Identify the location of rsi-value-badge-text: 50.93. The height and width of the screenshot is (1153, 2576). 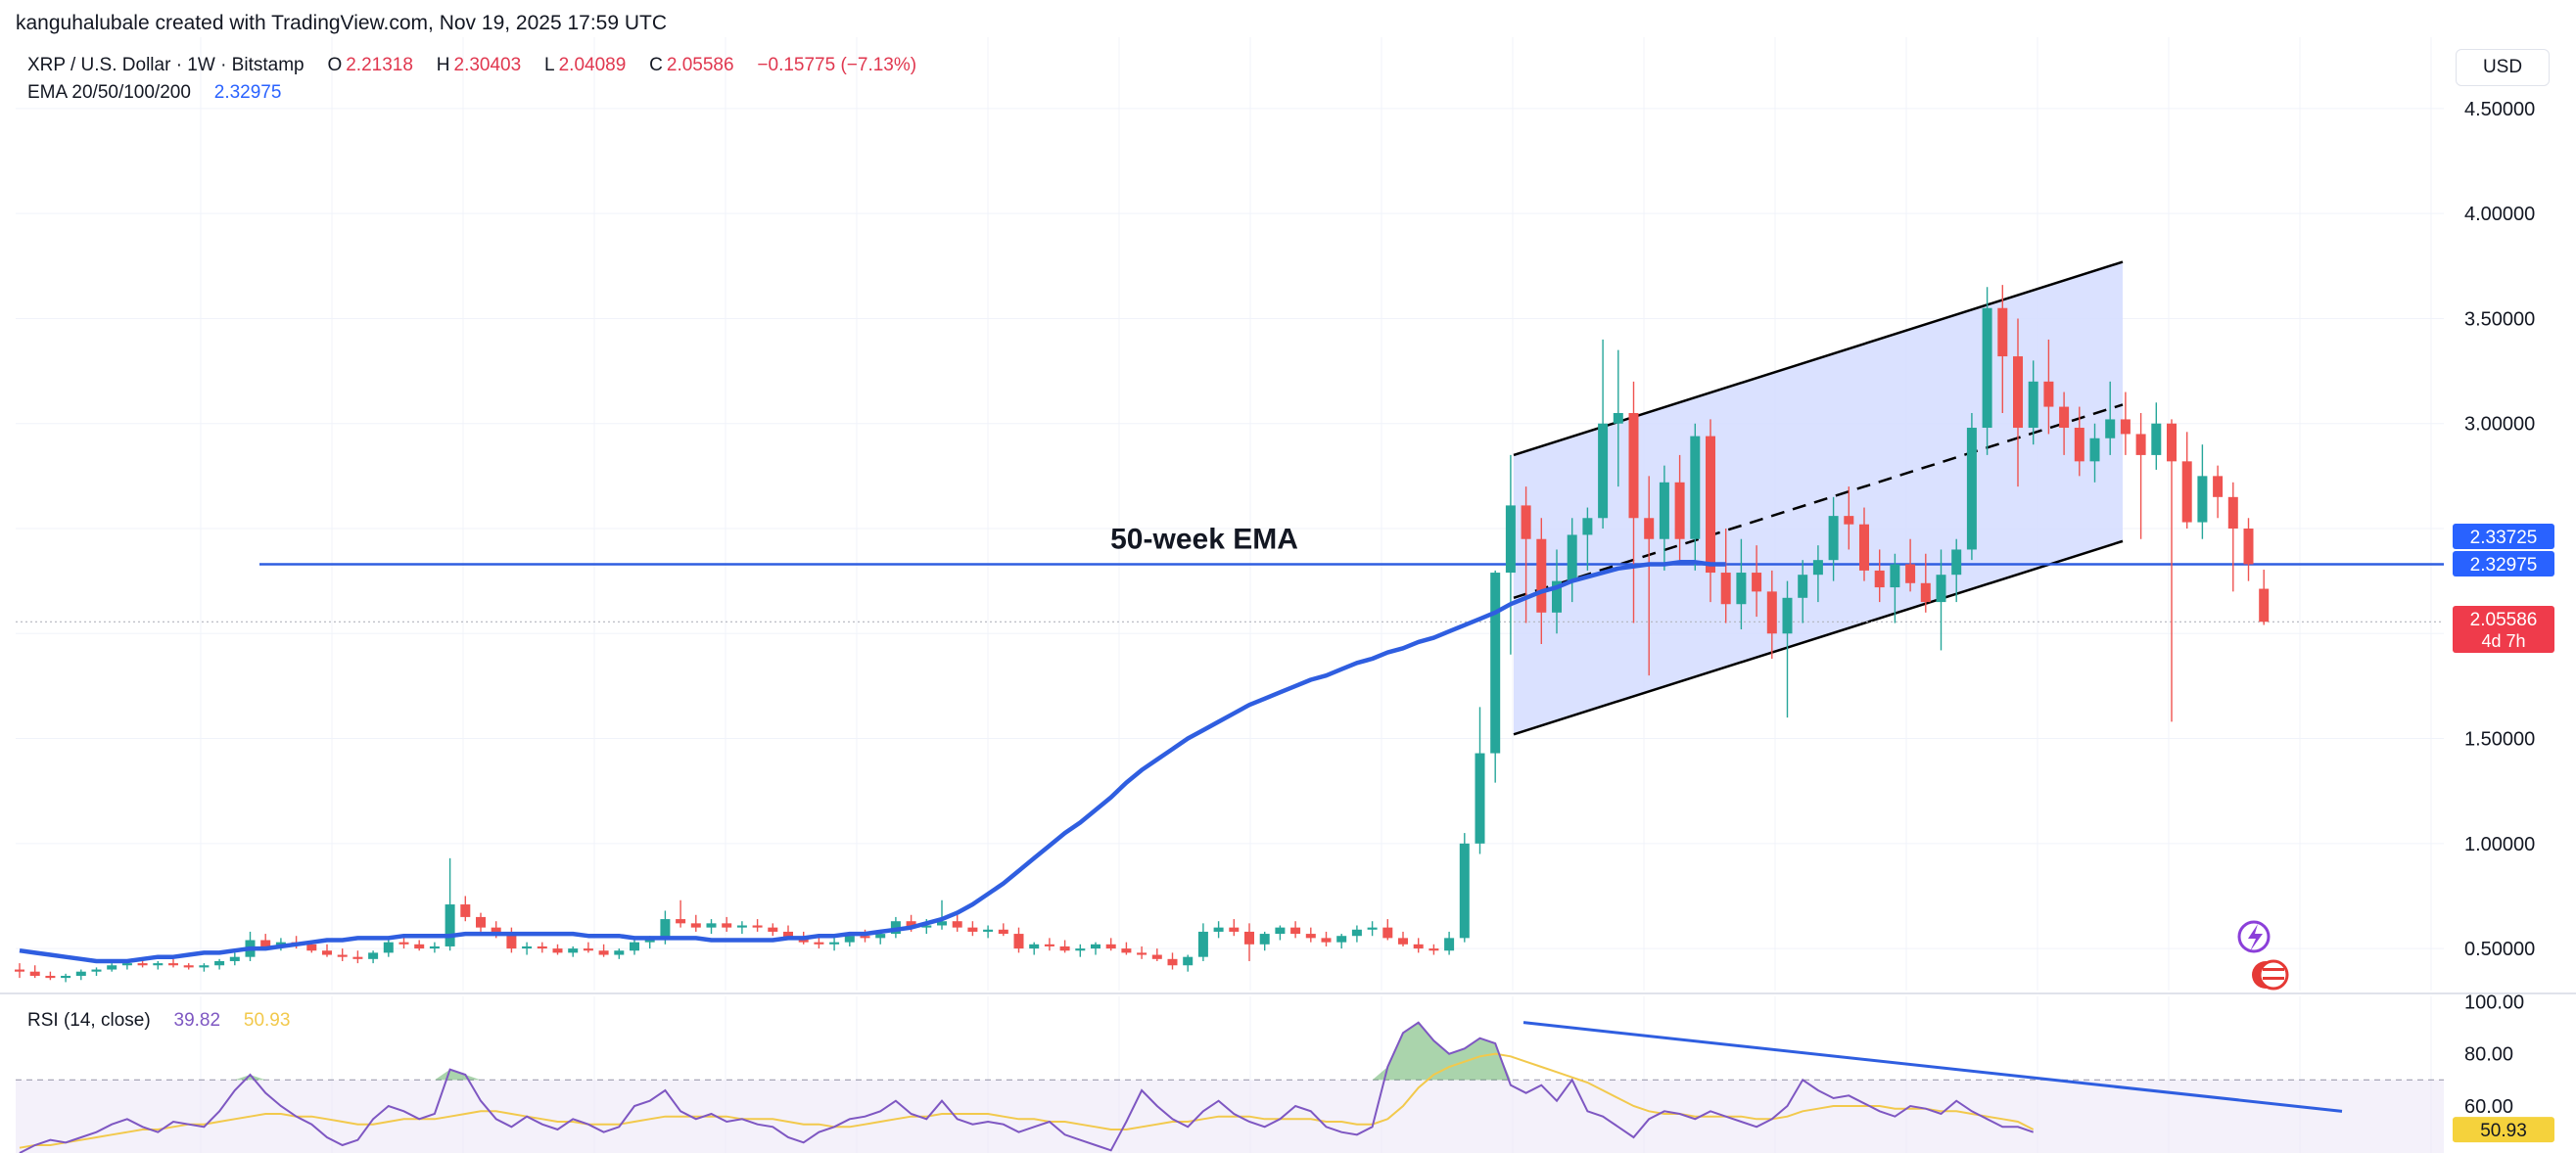
(2504, 1131).